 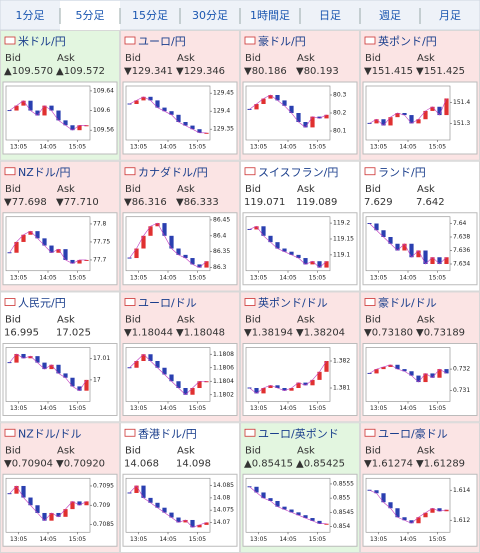 What do you see at coordinates (210, 15) in the screenshot?
I see `tab: 30分足` at bounding box center [210, 15].